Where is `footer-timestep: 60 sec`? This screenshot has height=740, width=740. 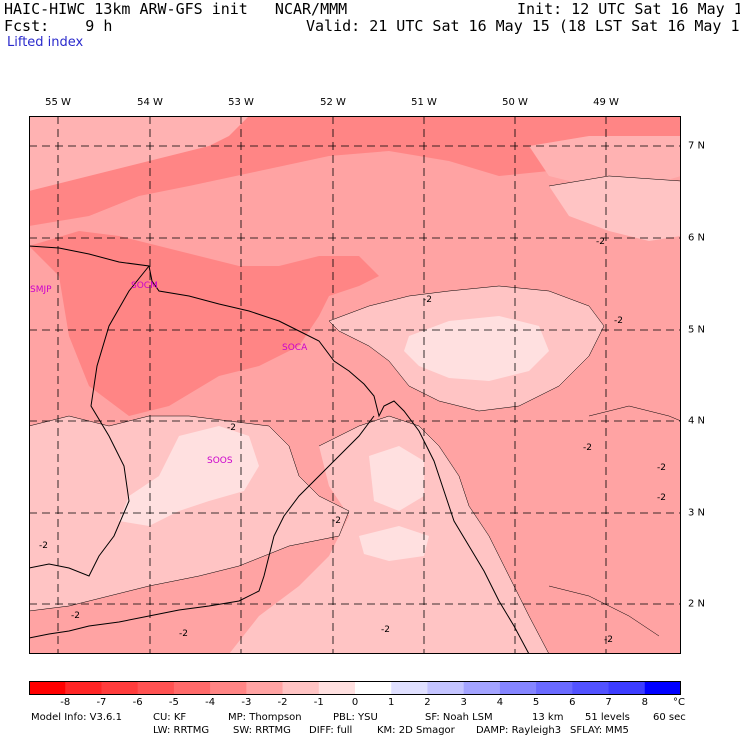
footer-timestep: 60 sec is located at coordinates (669, 717).